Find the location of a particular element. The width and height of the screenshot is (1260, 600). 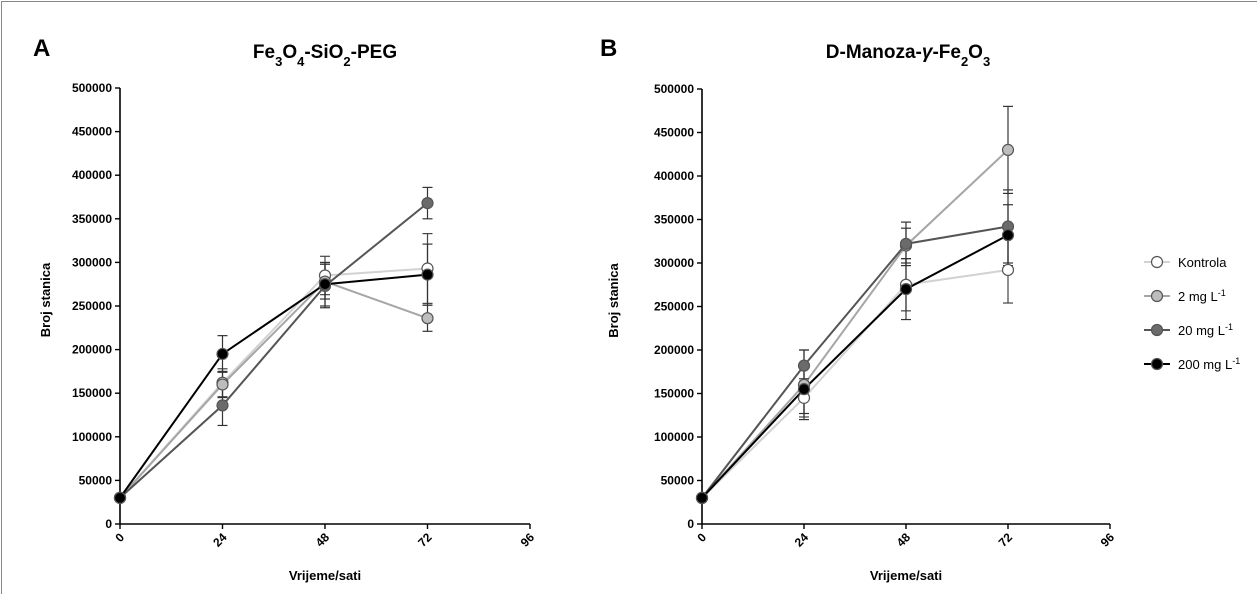

legend: Kontrola 2 mg L-1 20 mg L-1 200 mg L-1 is located at coordinates (1192, 313).